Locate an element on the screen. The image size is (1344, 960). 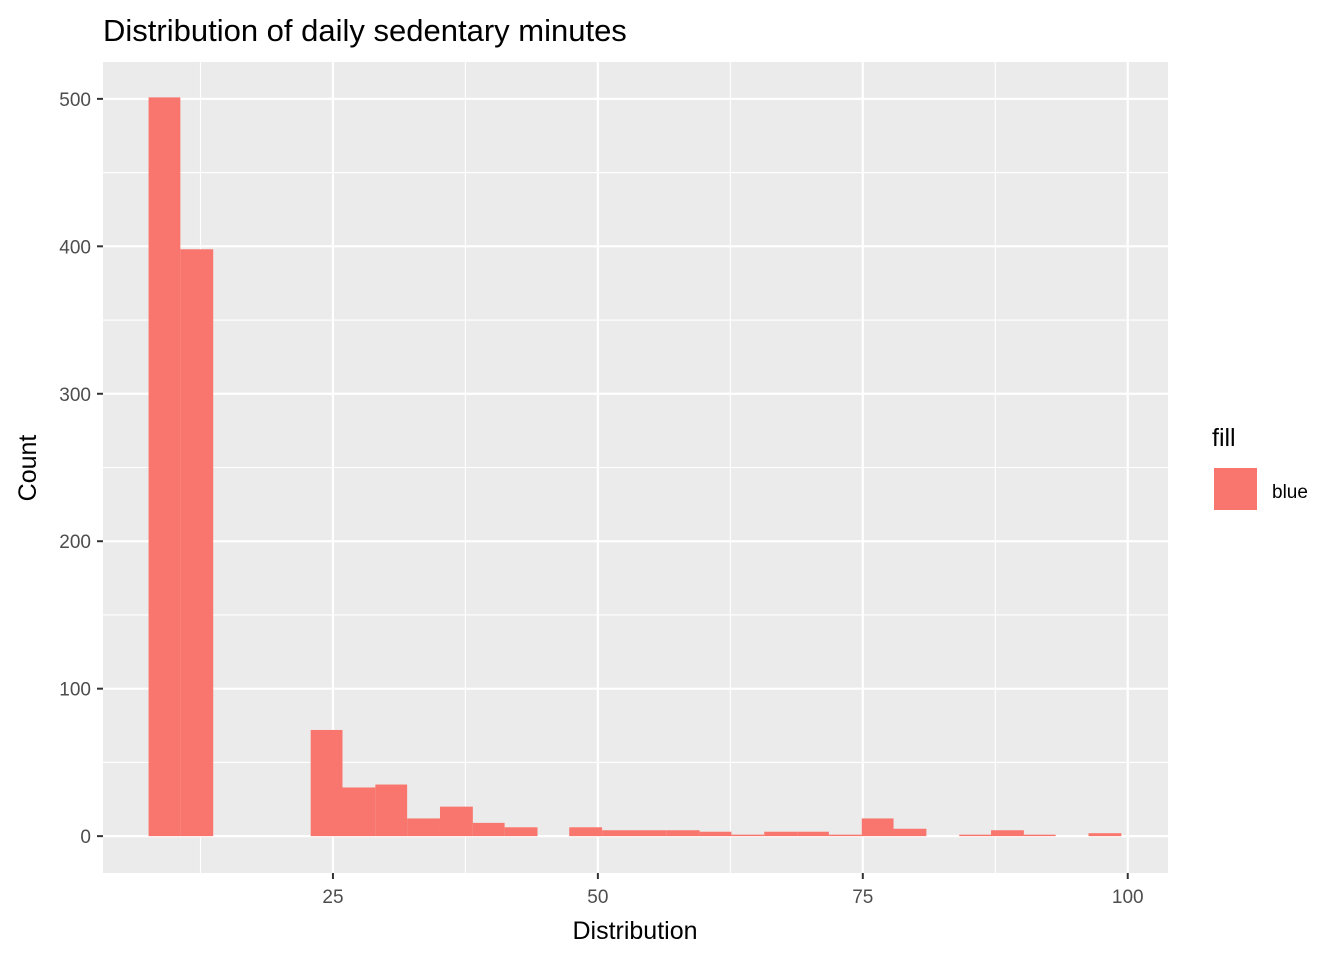
legend-label: blue is located at coordinates (1290, 492).